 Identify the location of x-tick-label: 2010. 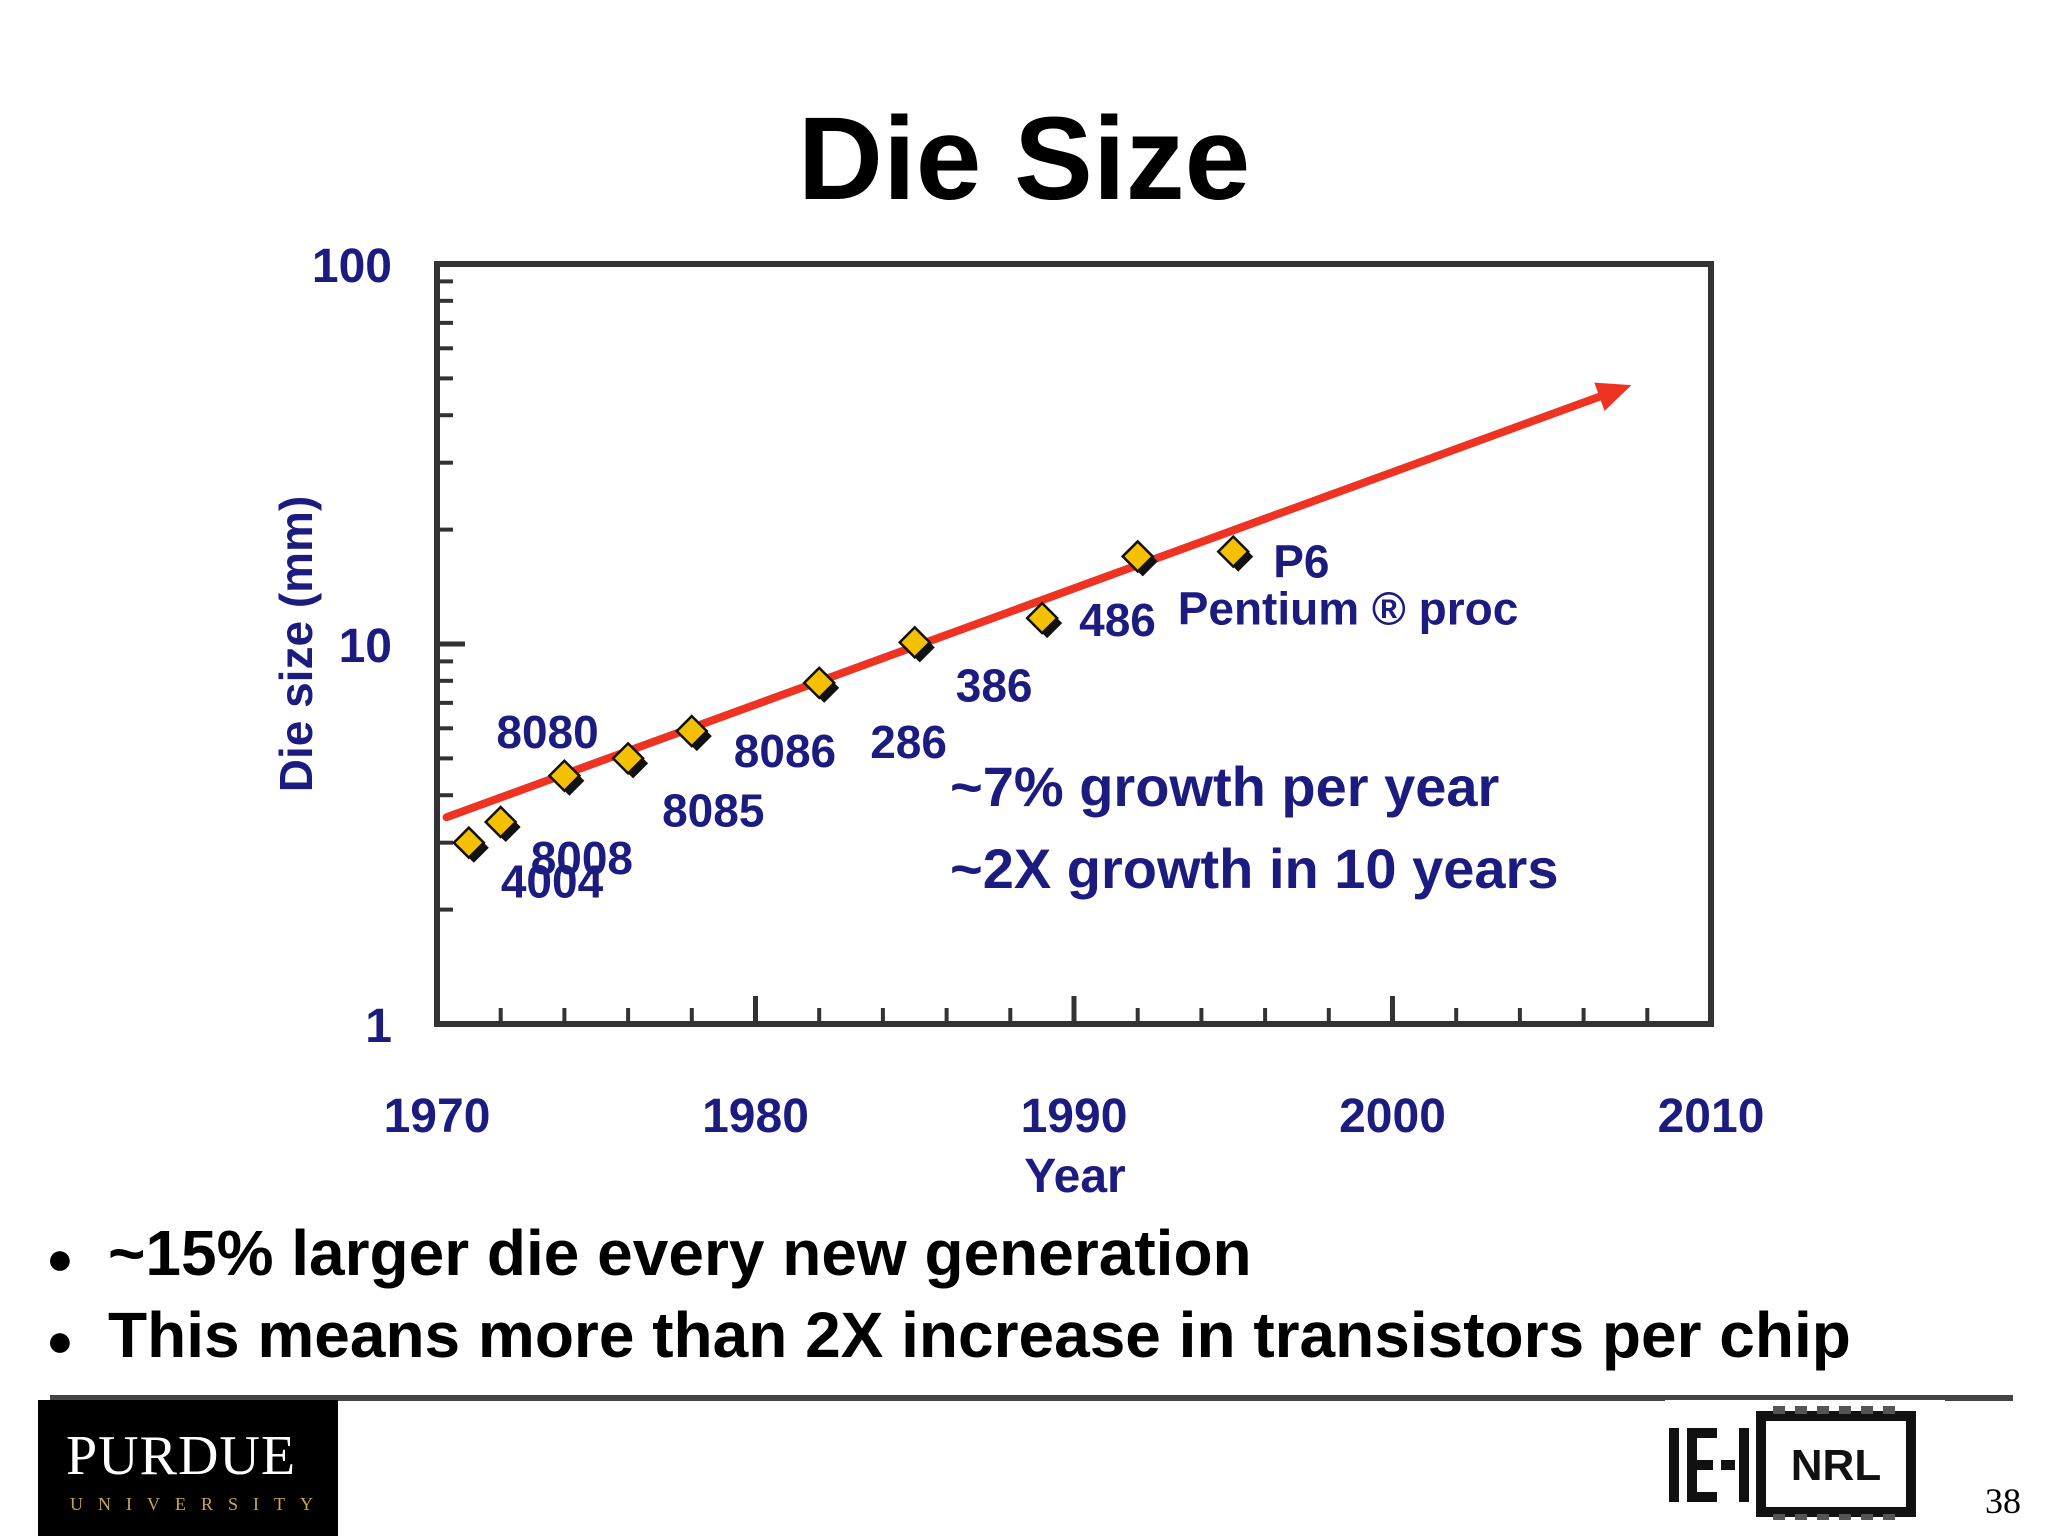
(1711, 1116).